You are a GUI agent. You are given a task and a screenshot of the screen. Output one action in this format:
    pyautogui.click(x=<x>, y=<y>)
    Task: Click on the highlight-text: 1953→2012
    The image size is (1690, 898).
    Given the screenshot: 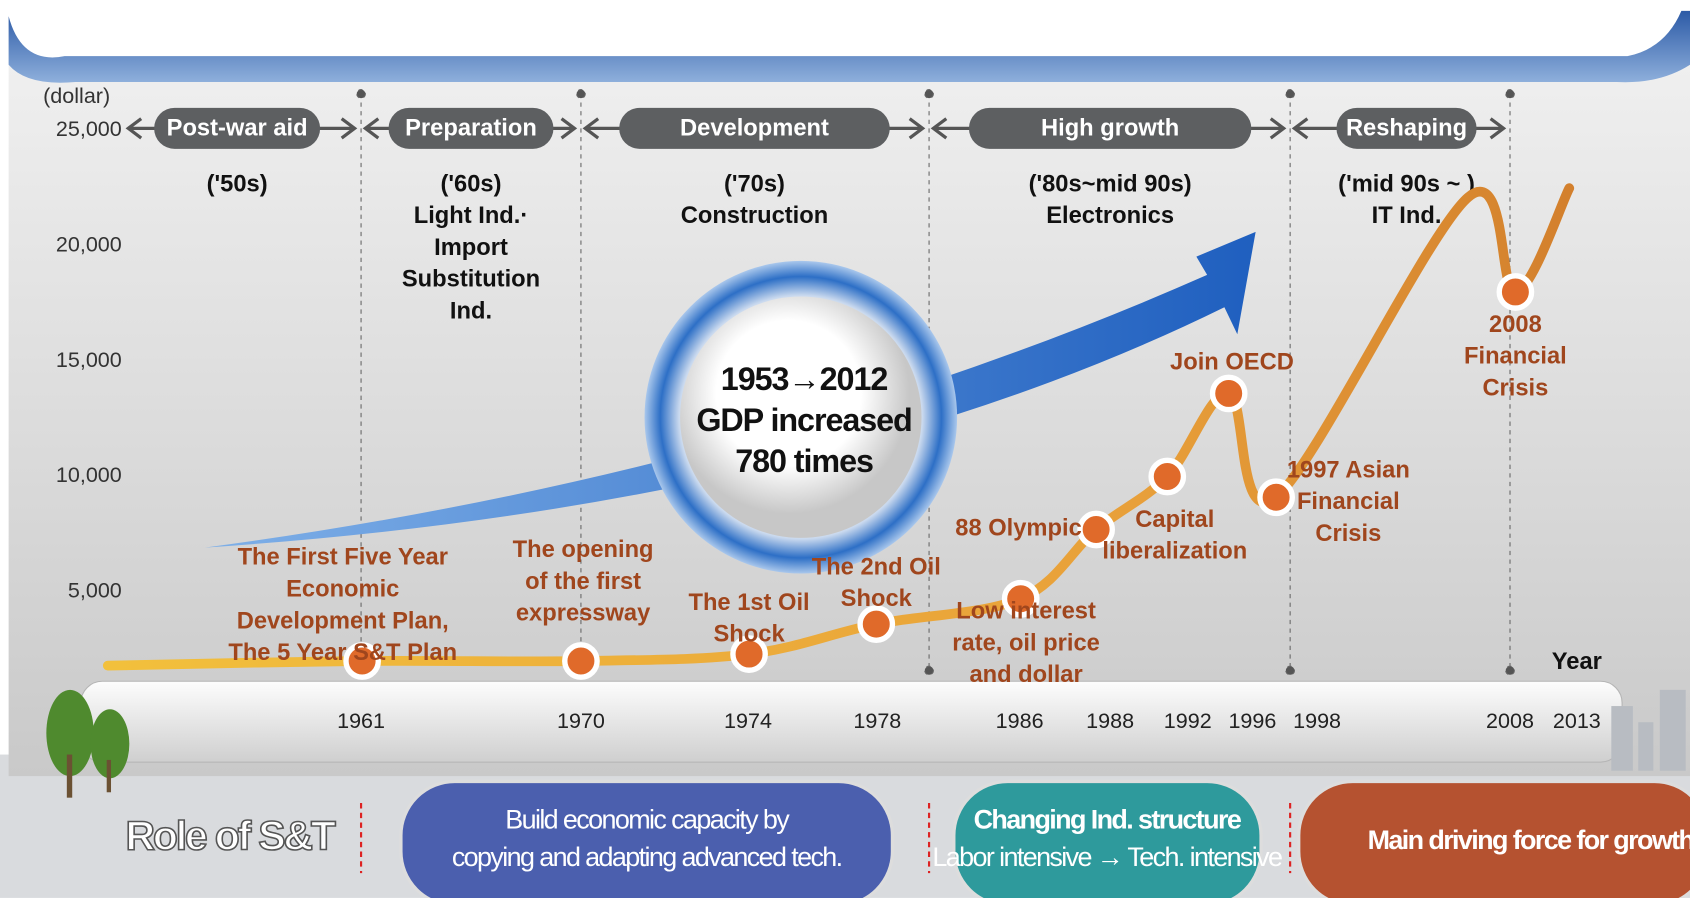 What is the action you would take?
    pyautogui.click(x=804, y=379)
    